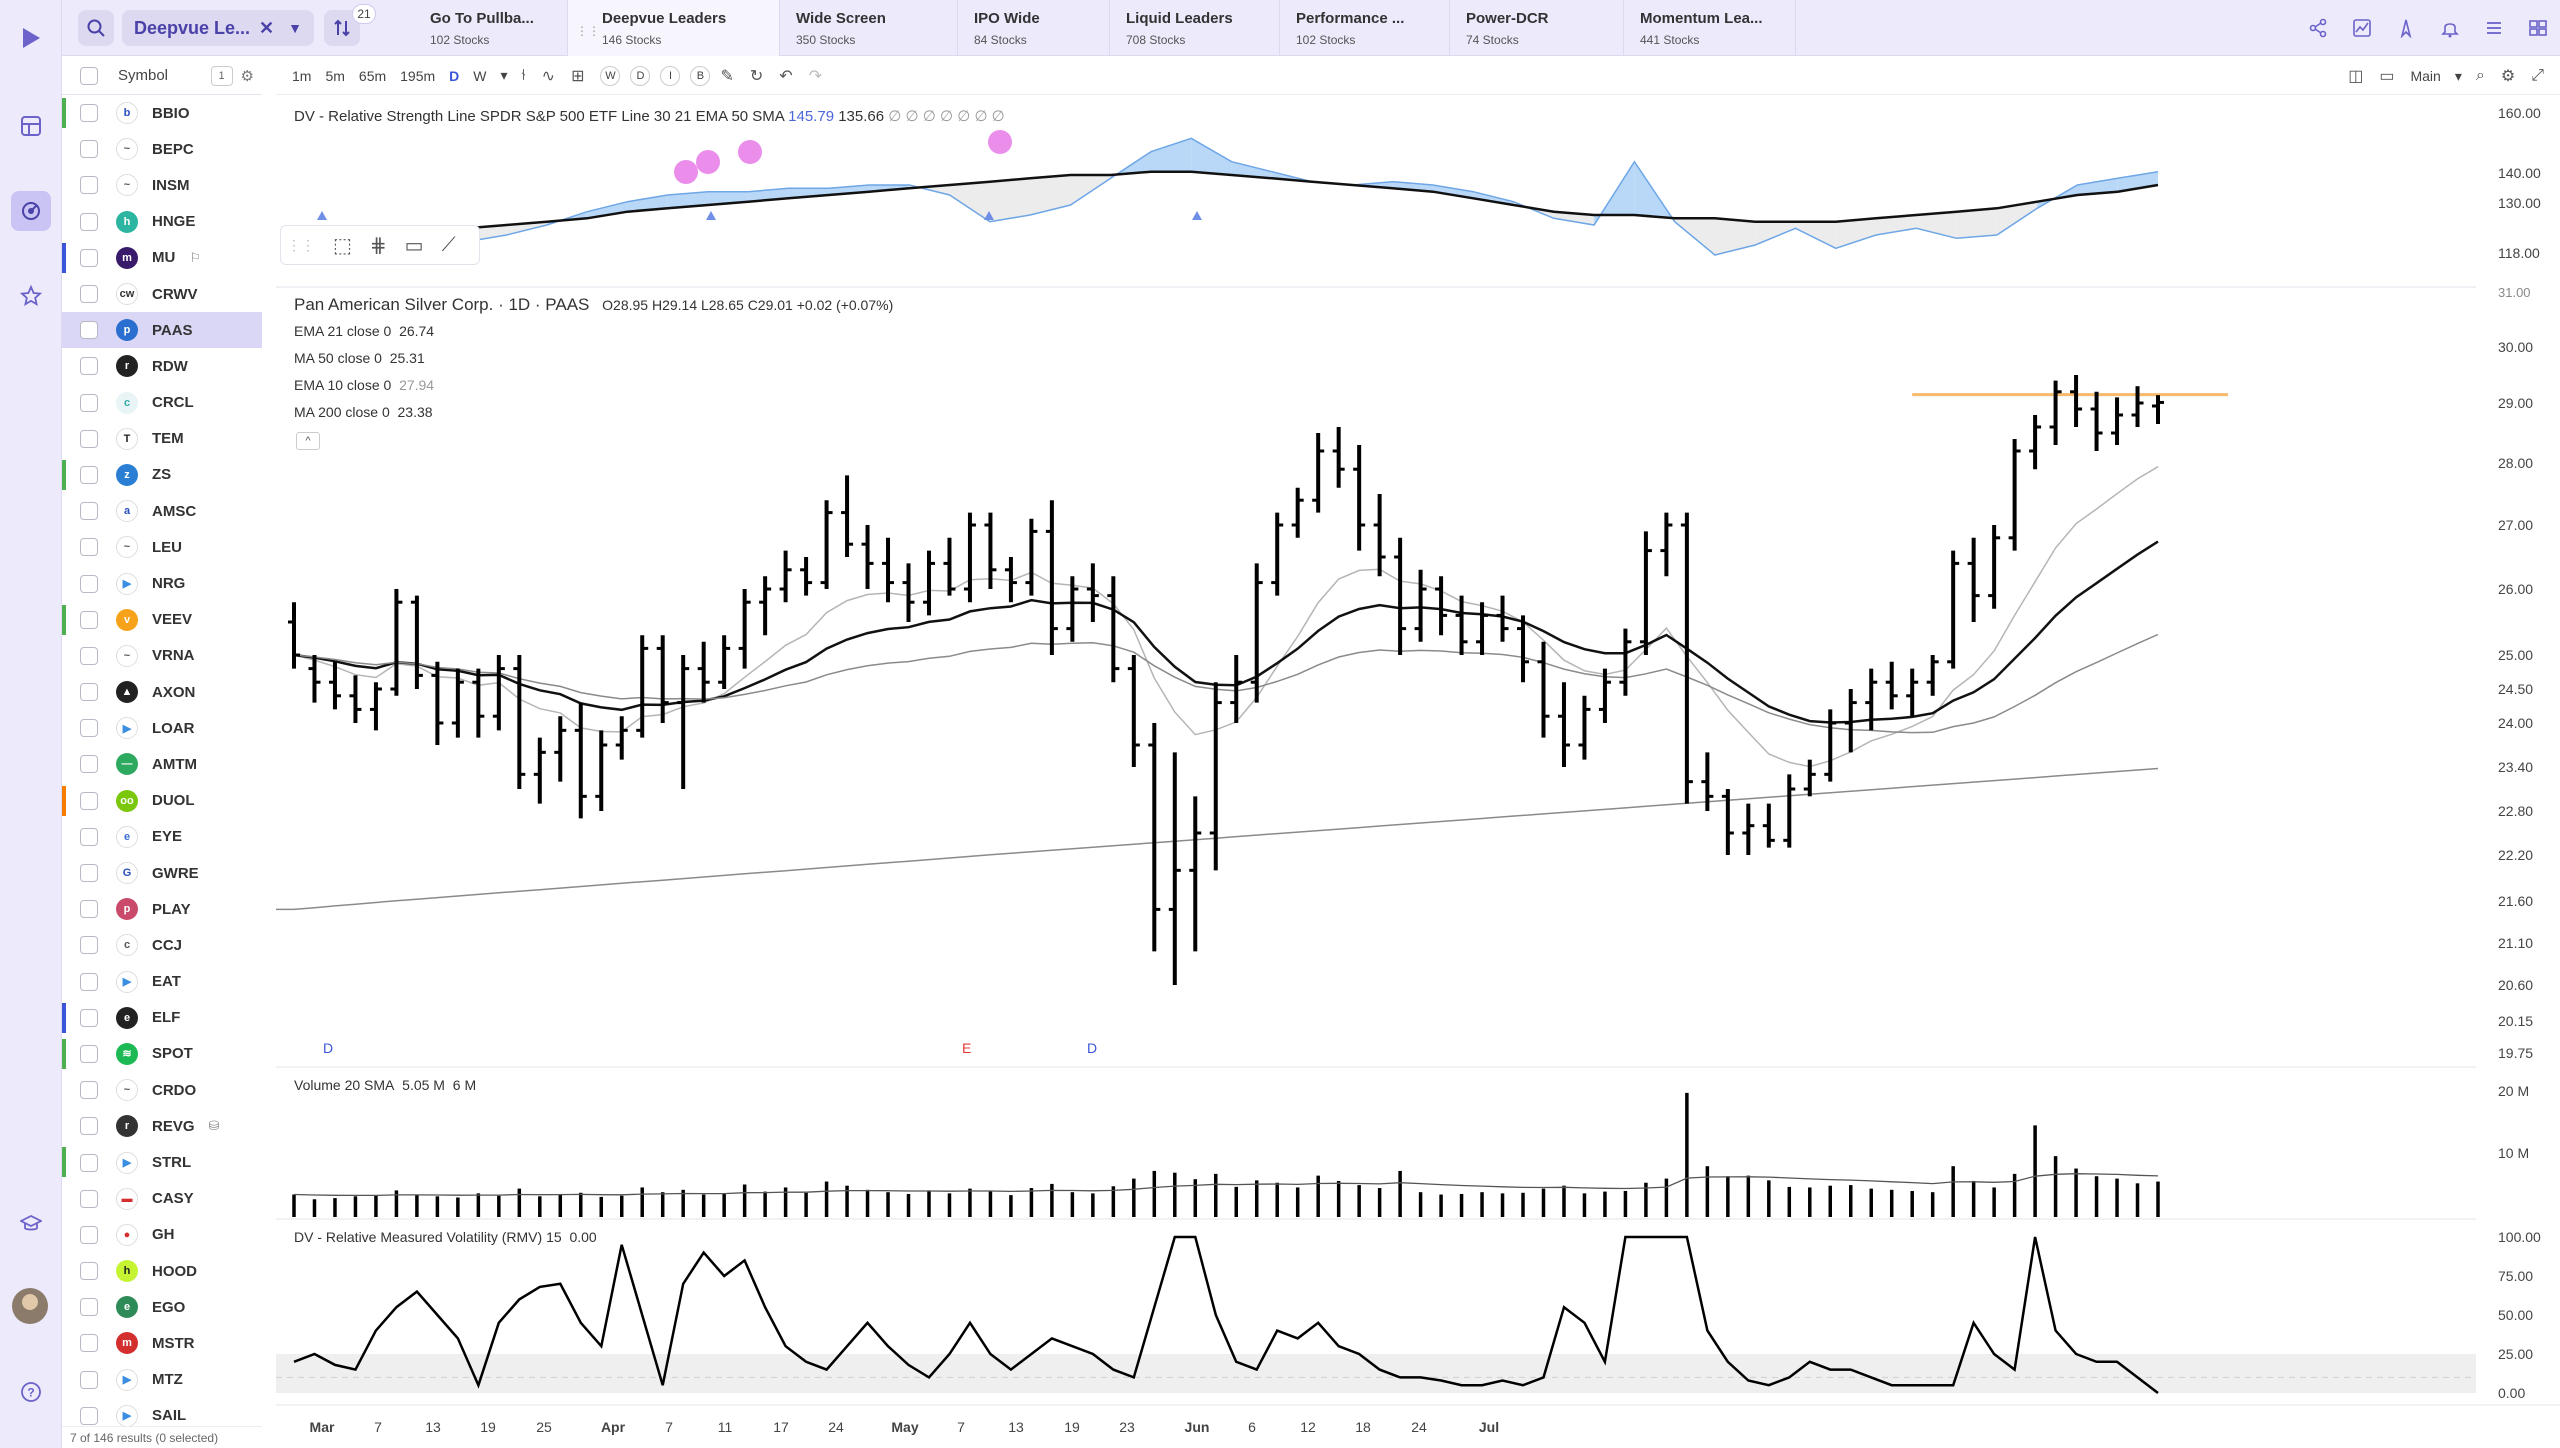 The width and height of the screenshot is (2560, 1448). Describe the element at coordinates (96, 28) in the screenshot. I see `search-button` at that location.